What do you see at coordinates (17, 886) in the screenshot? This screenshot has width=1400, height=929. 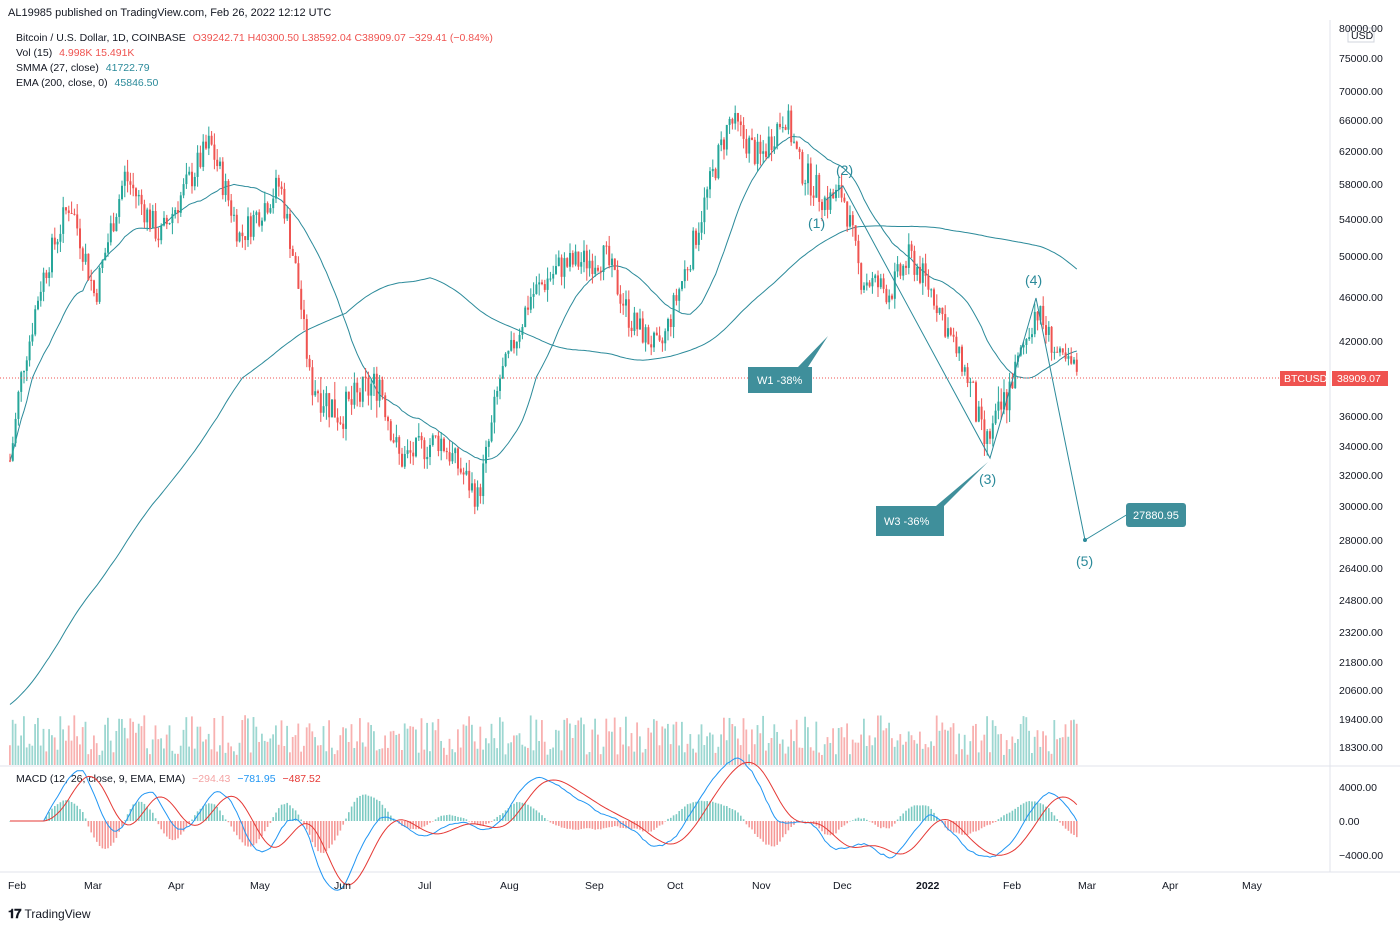 I see `time-label: Feb` at bounding box center [17, 886].